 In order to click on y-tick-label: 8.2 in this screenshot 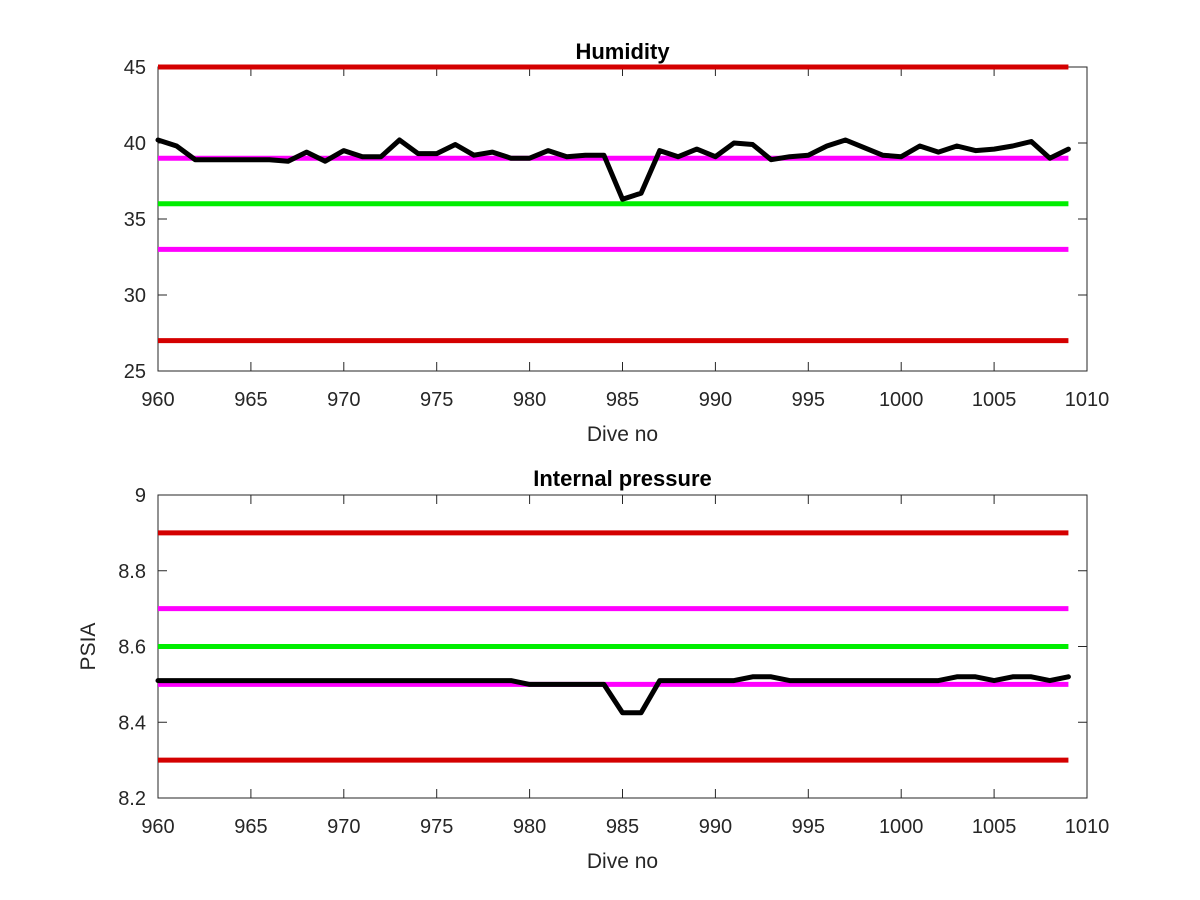, I will do `click(132, 799)`.